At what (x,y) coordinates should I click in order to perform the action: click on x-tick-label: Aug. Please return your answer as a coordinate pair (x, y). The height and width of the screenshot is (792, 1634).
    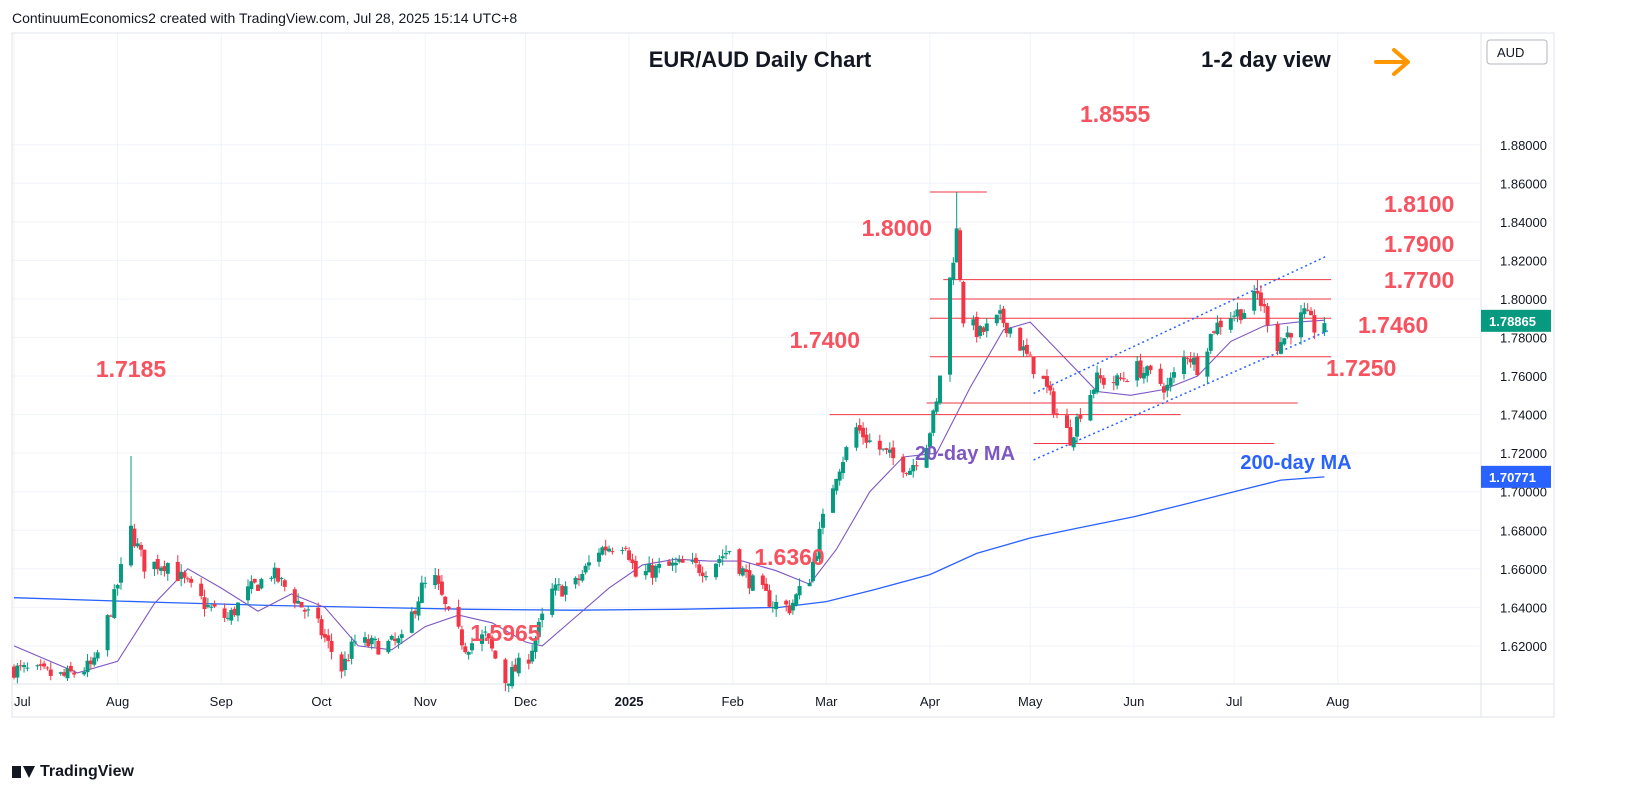
    Looking at the image, I should click on (117, 701).